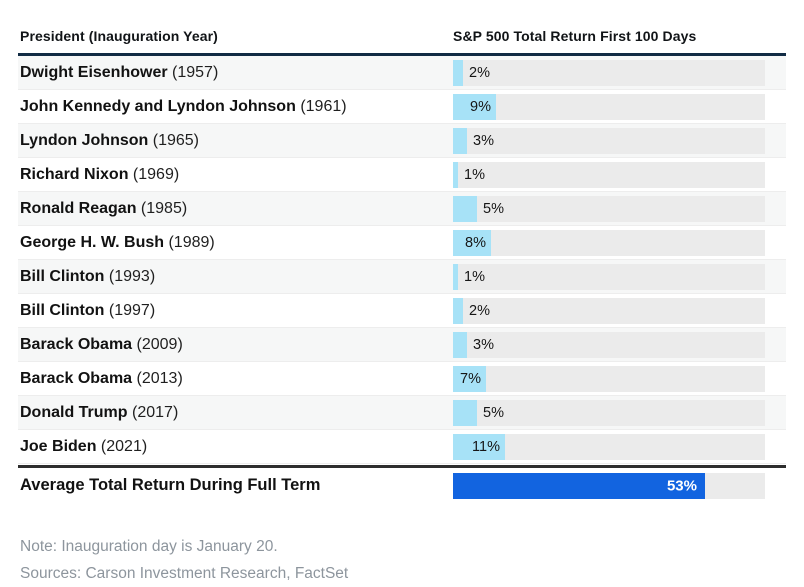  I want to click on president-label: Bill Clinton (1997), so click(235, 311).